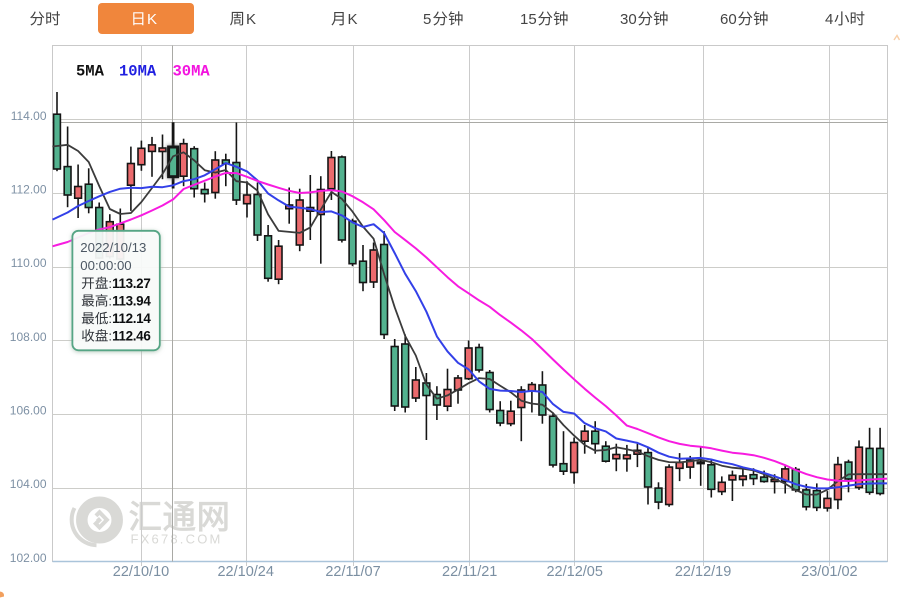 This screenshot has width=918, height=600. Describe the element at coordinates (141, 572) in the screenshot. I see `svg-text: 22/10/10` at that location.